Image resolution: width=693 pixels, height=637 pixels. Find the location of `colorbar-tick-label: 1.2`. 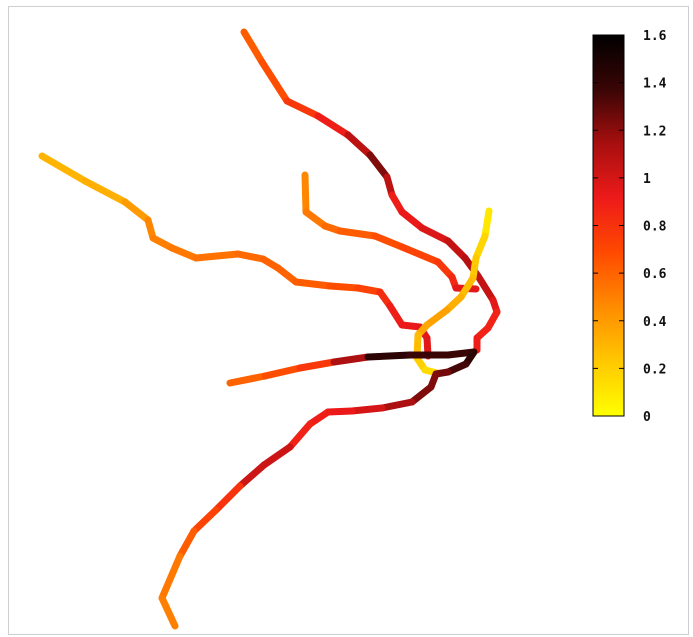

colorbar-tick-label: 1.2 is located at coordinates (654, 131).